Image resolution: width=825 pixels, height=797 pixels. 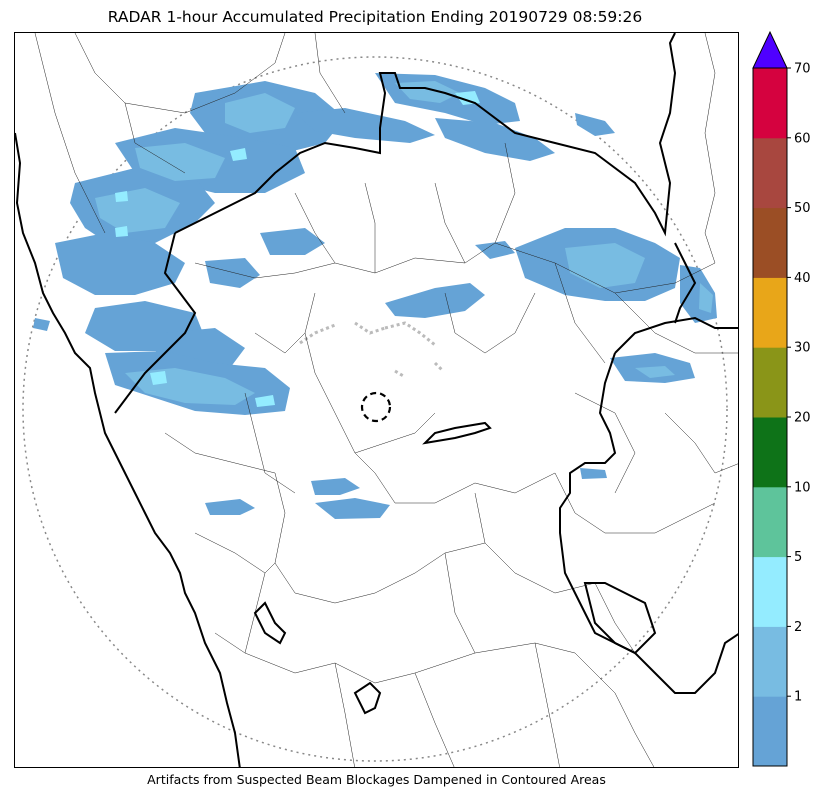 What do you see at coordinates (802, 138) in the screenshot?
I see `colorbar-tick-label: 60` at bounding box center [802, 138].